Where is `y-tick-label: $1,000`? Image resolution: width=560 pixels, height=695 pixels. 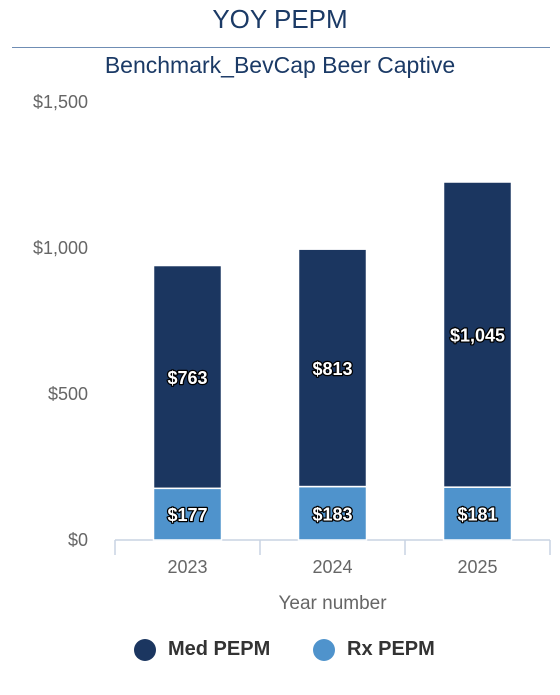 y-tick-label: $1,000 is located at coordinates (60, 248).